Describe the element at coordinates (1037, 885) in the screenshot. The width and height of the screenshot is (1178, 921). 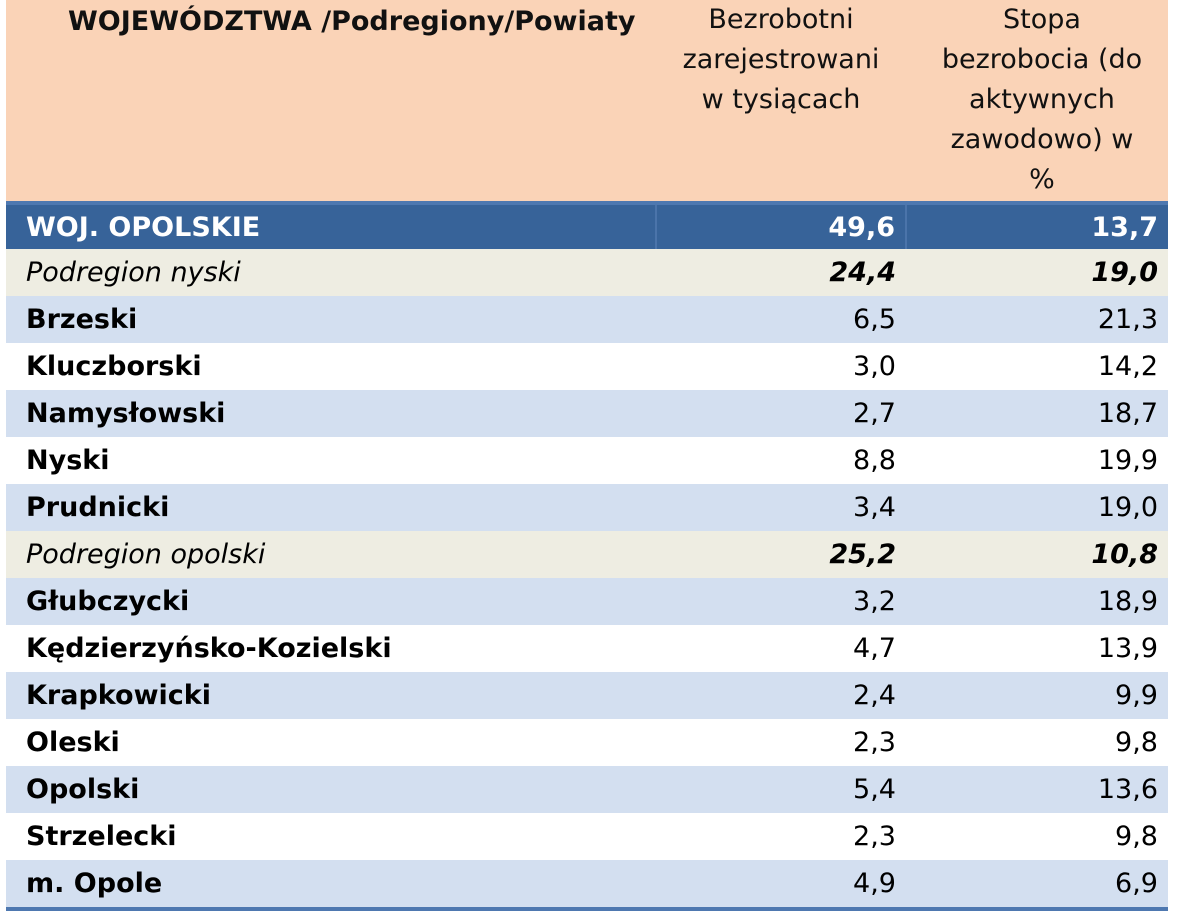
I see `row-rate: 6,9` at that location.